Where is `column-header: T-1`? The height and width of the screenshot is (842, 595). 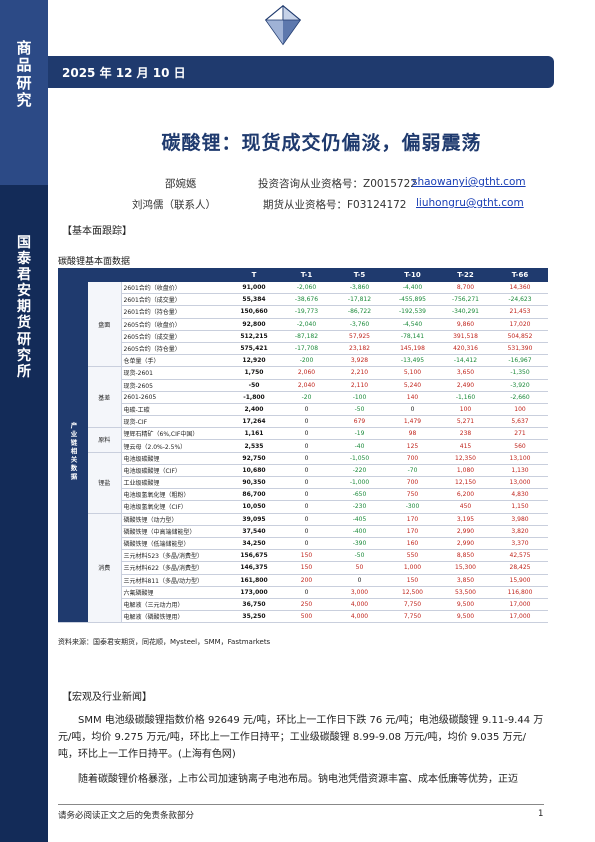 column-header: T-1 is located at coordinates (306, 275).